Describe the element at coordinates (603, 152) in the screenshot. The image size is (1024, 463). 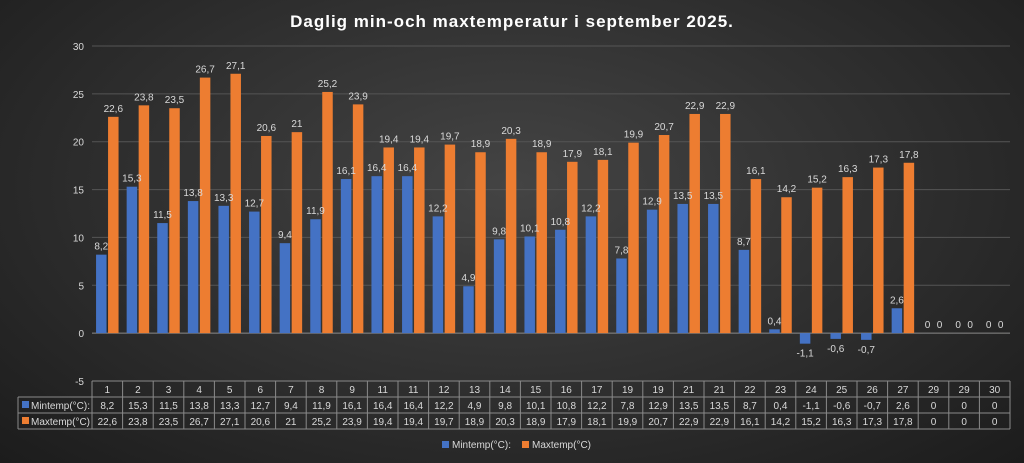
I see `data-label: 18,1` at that location.